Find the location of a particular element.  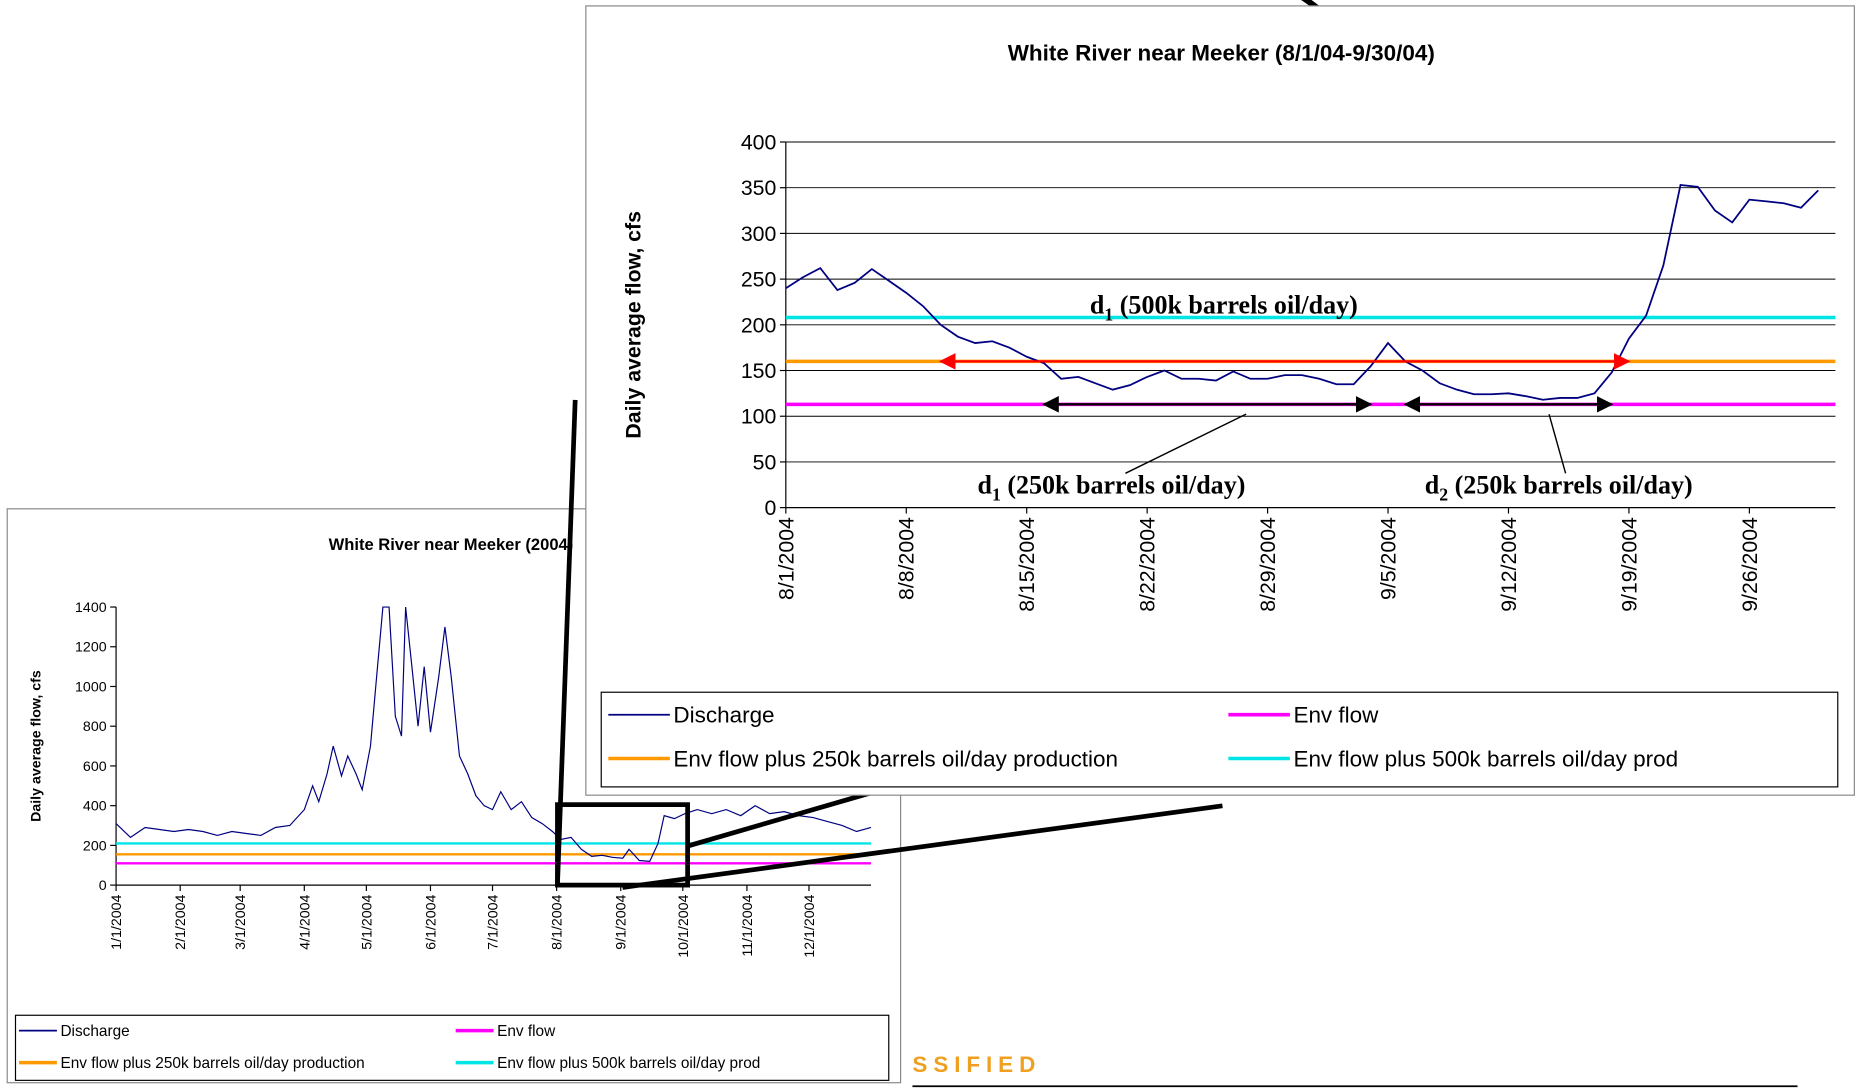

annotation-rest: (500k barrels oil/day) is located at coordinates (1235, 305).